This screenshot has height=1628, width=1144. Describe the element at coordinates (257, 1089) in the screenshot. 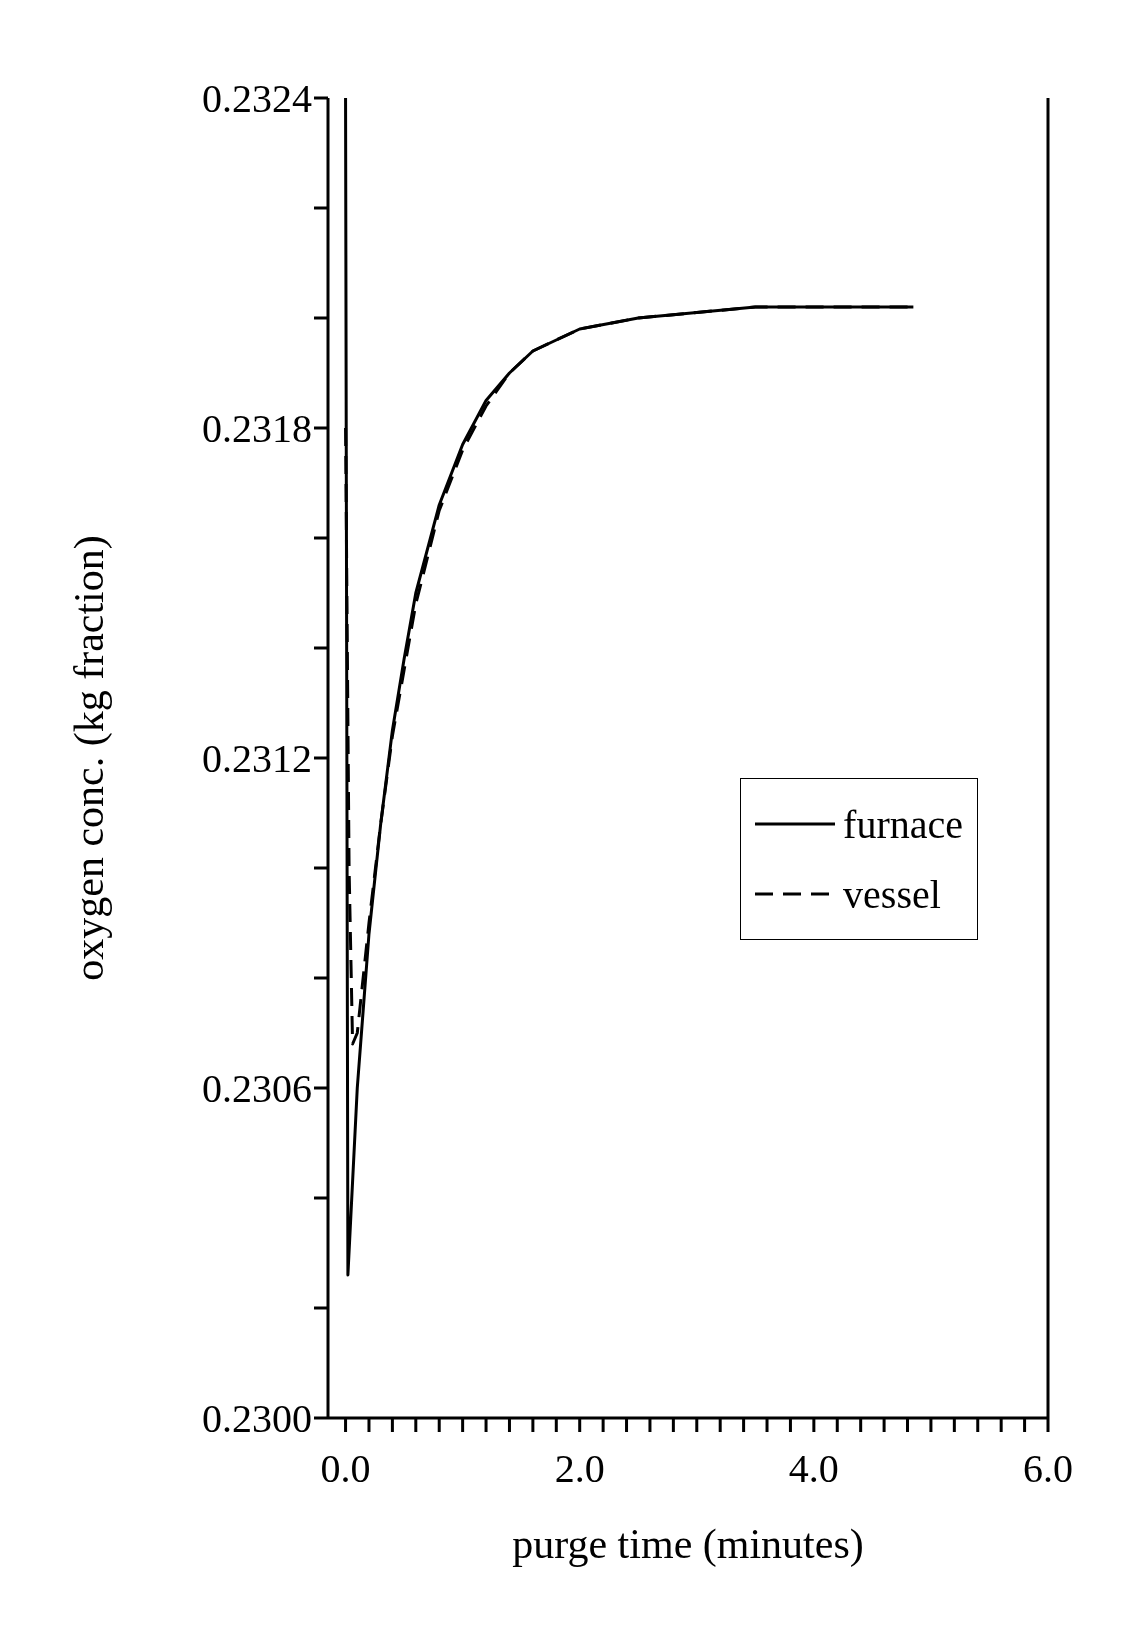

I see `y-tick-label: 0.2306` at that location.